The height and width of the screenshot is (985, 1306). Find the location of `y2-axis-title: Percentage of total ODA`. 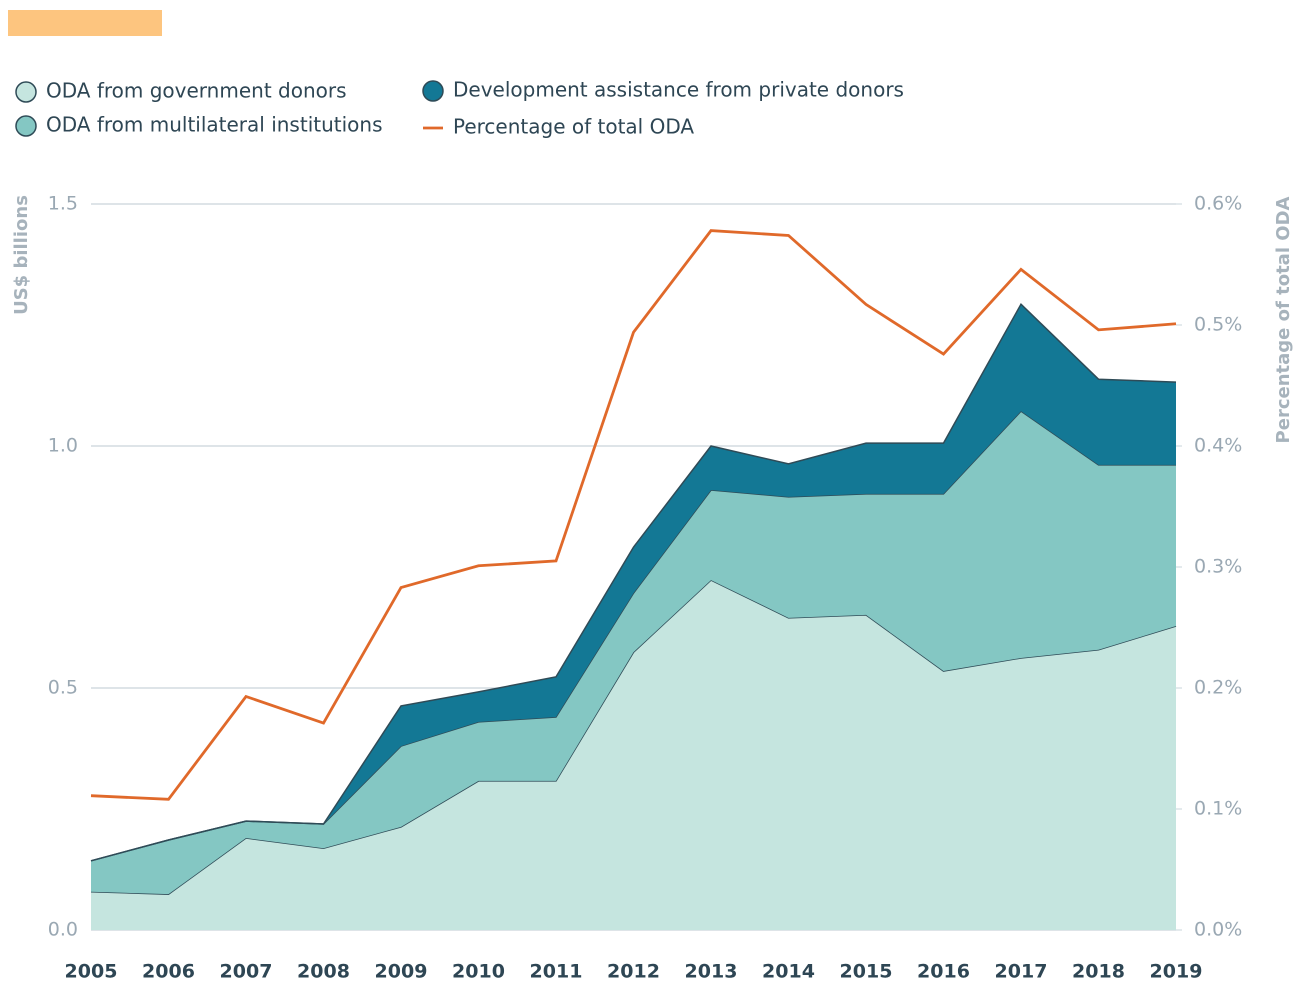

y2-axis-title: Percentage of total ODA is located at coordinates (1283, 320).